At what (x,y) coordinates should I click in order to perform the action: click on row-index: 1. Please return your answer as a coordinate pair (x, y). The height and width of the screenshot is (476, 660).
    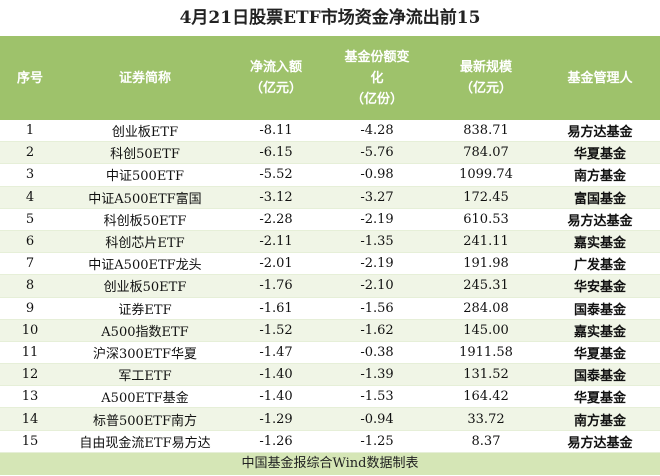
    Looking at the image, I should click on (30, 131).